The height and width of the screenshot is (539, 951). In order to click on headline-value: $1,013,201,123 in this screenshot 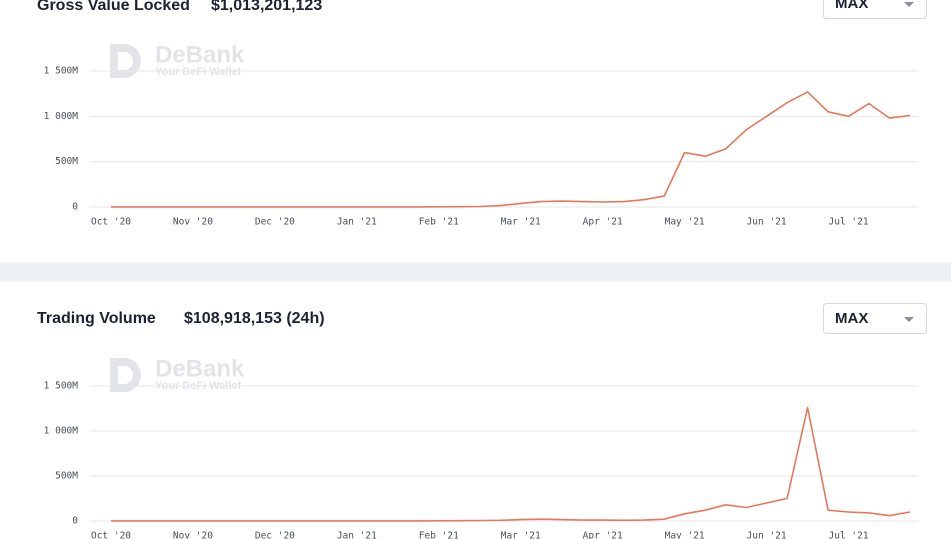, I will do `click(266, 7)`.